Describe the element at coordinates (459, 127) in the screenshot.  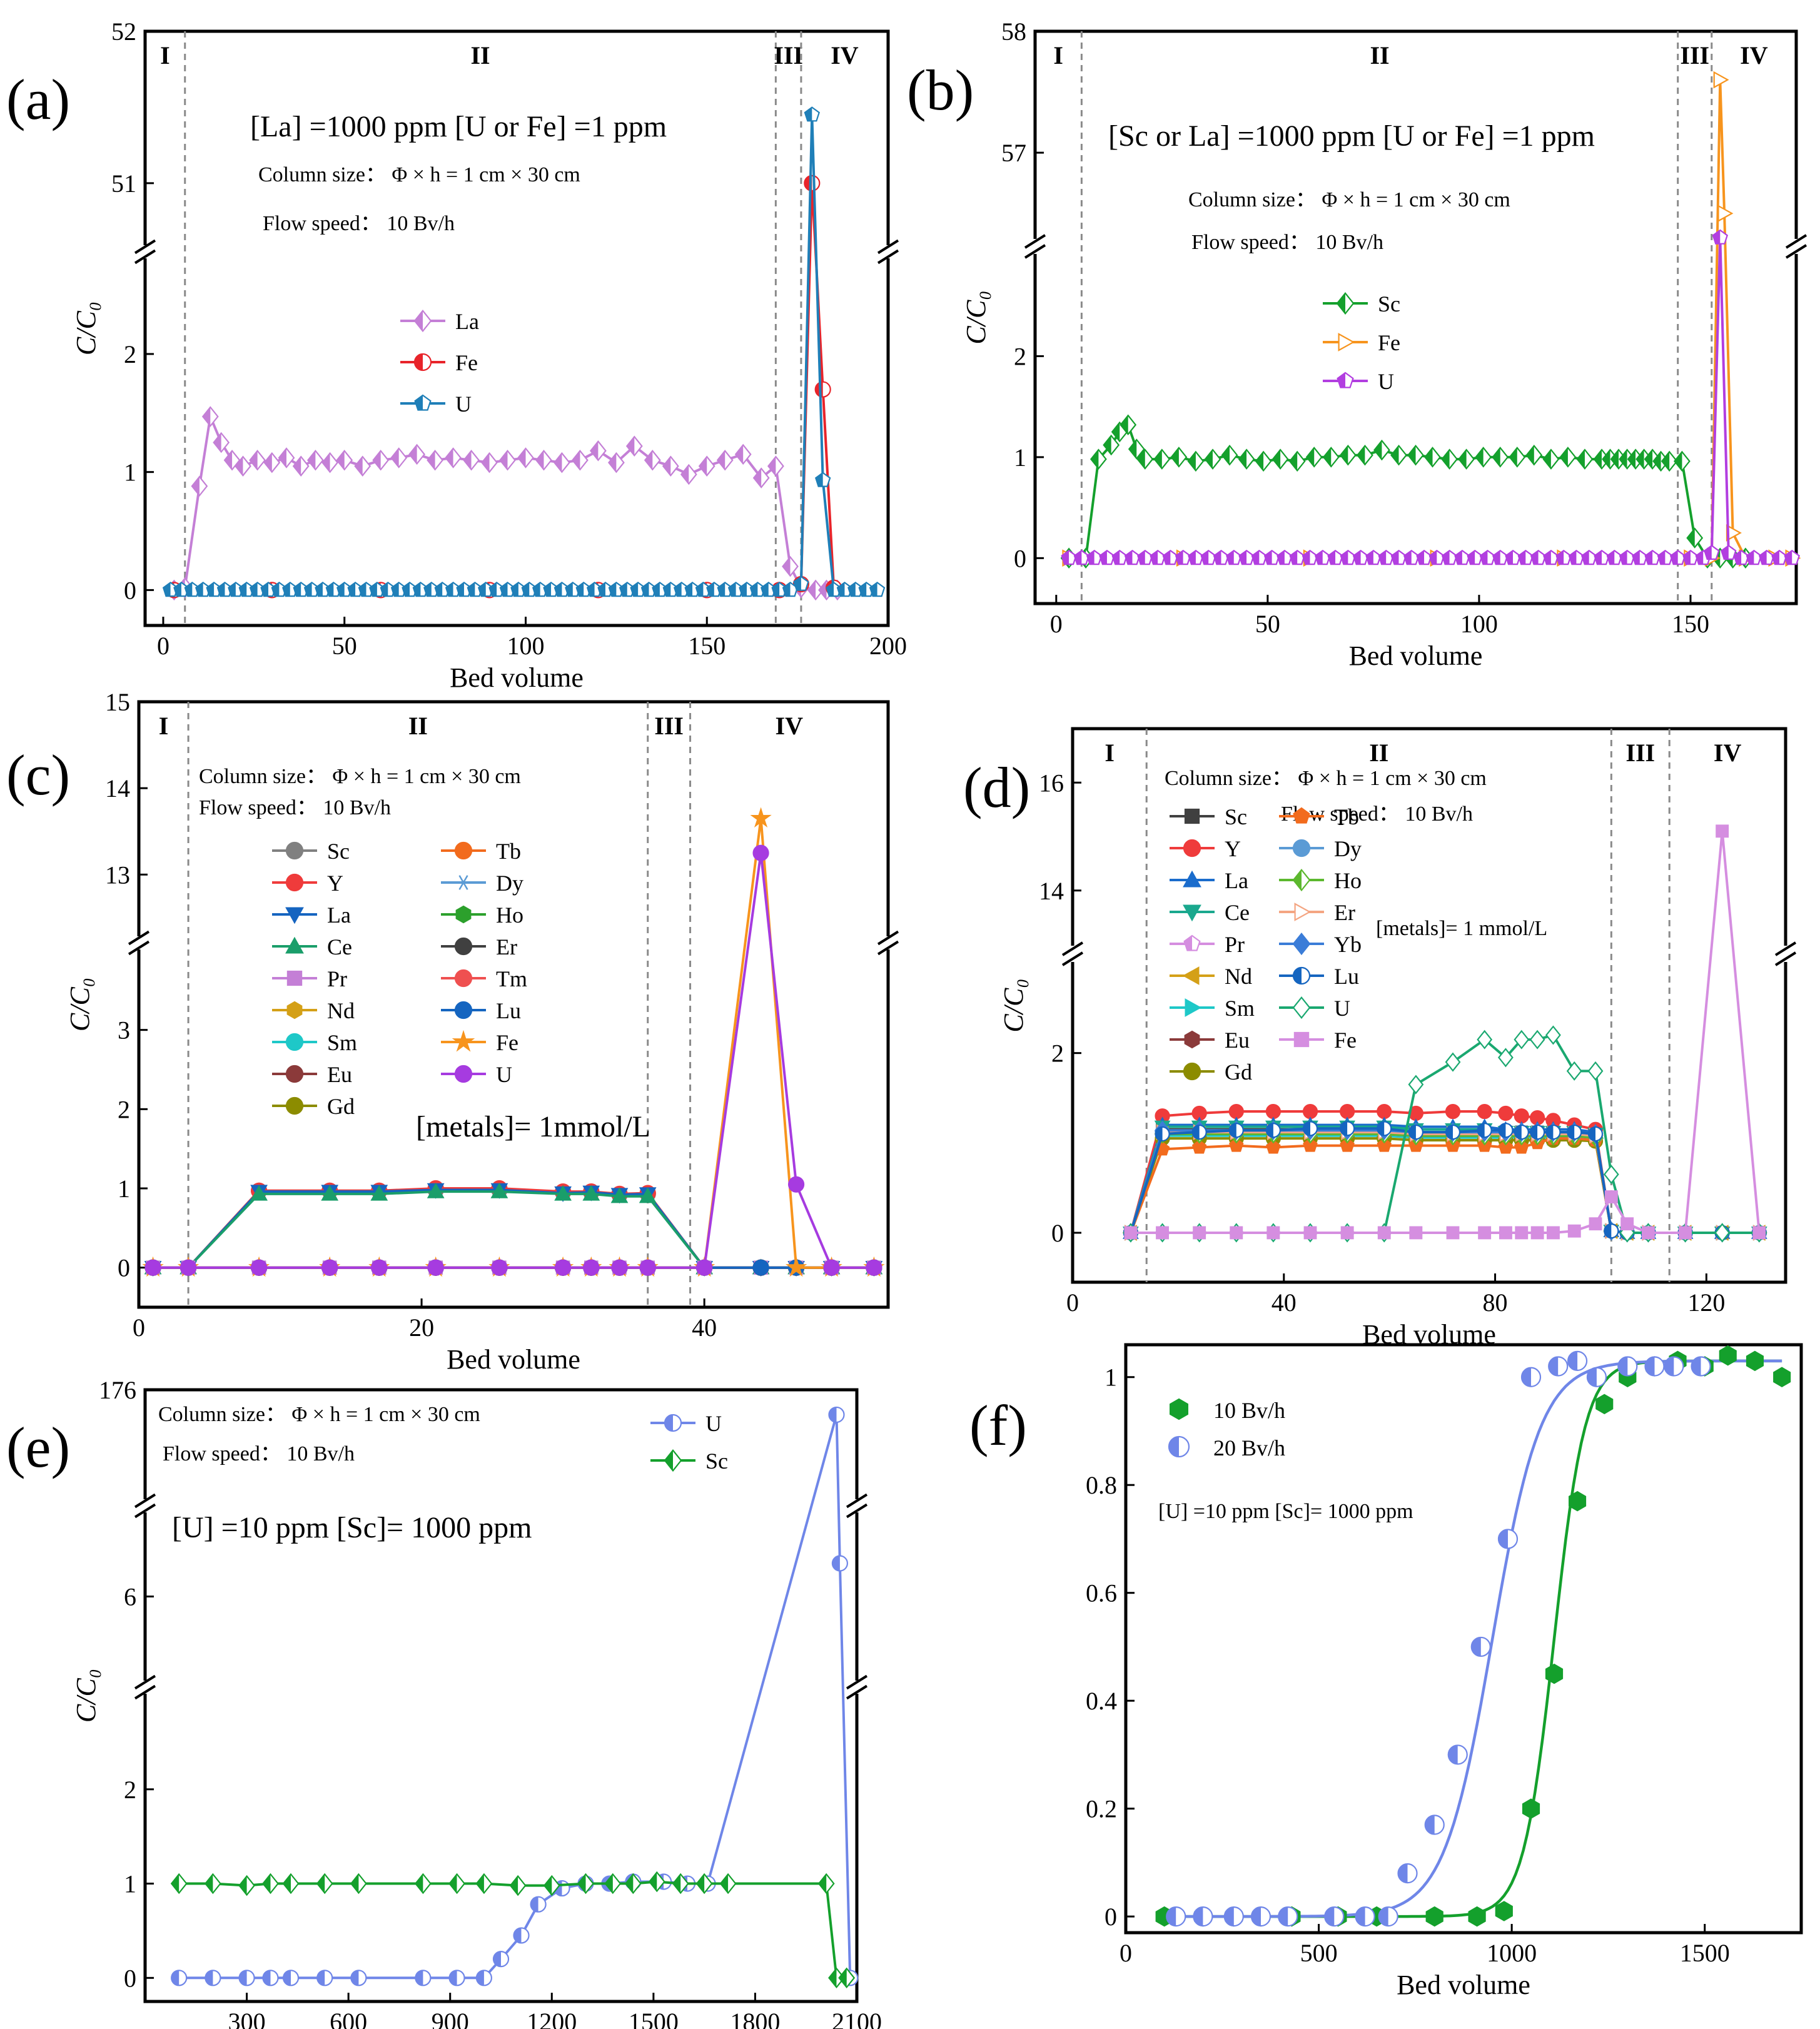
I see `annotation-conditions: [La] =1000 ppm [U or Fe] =1 ppm` at that location.